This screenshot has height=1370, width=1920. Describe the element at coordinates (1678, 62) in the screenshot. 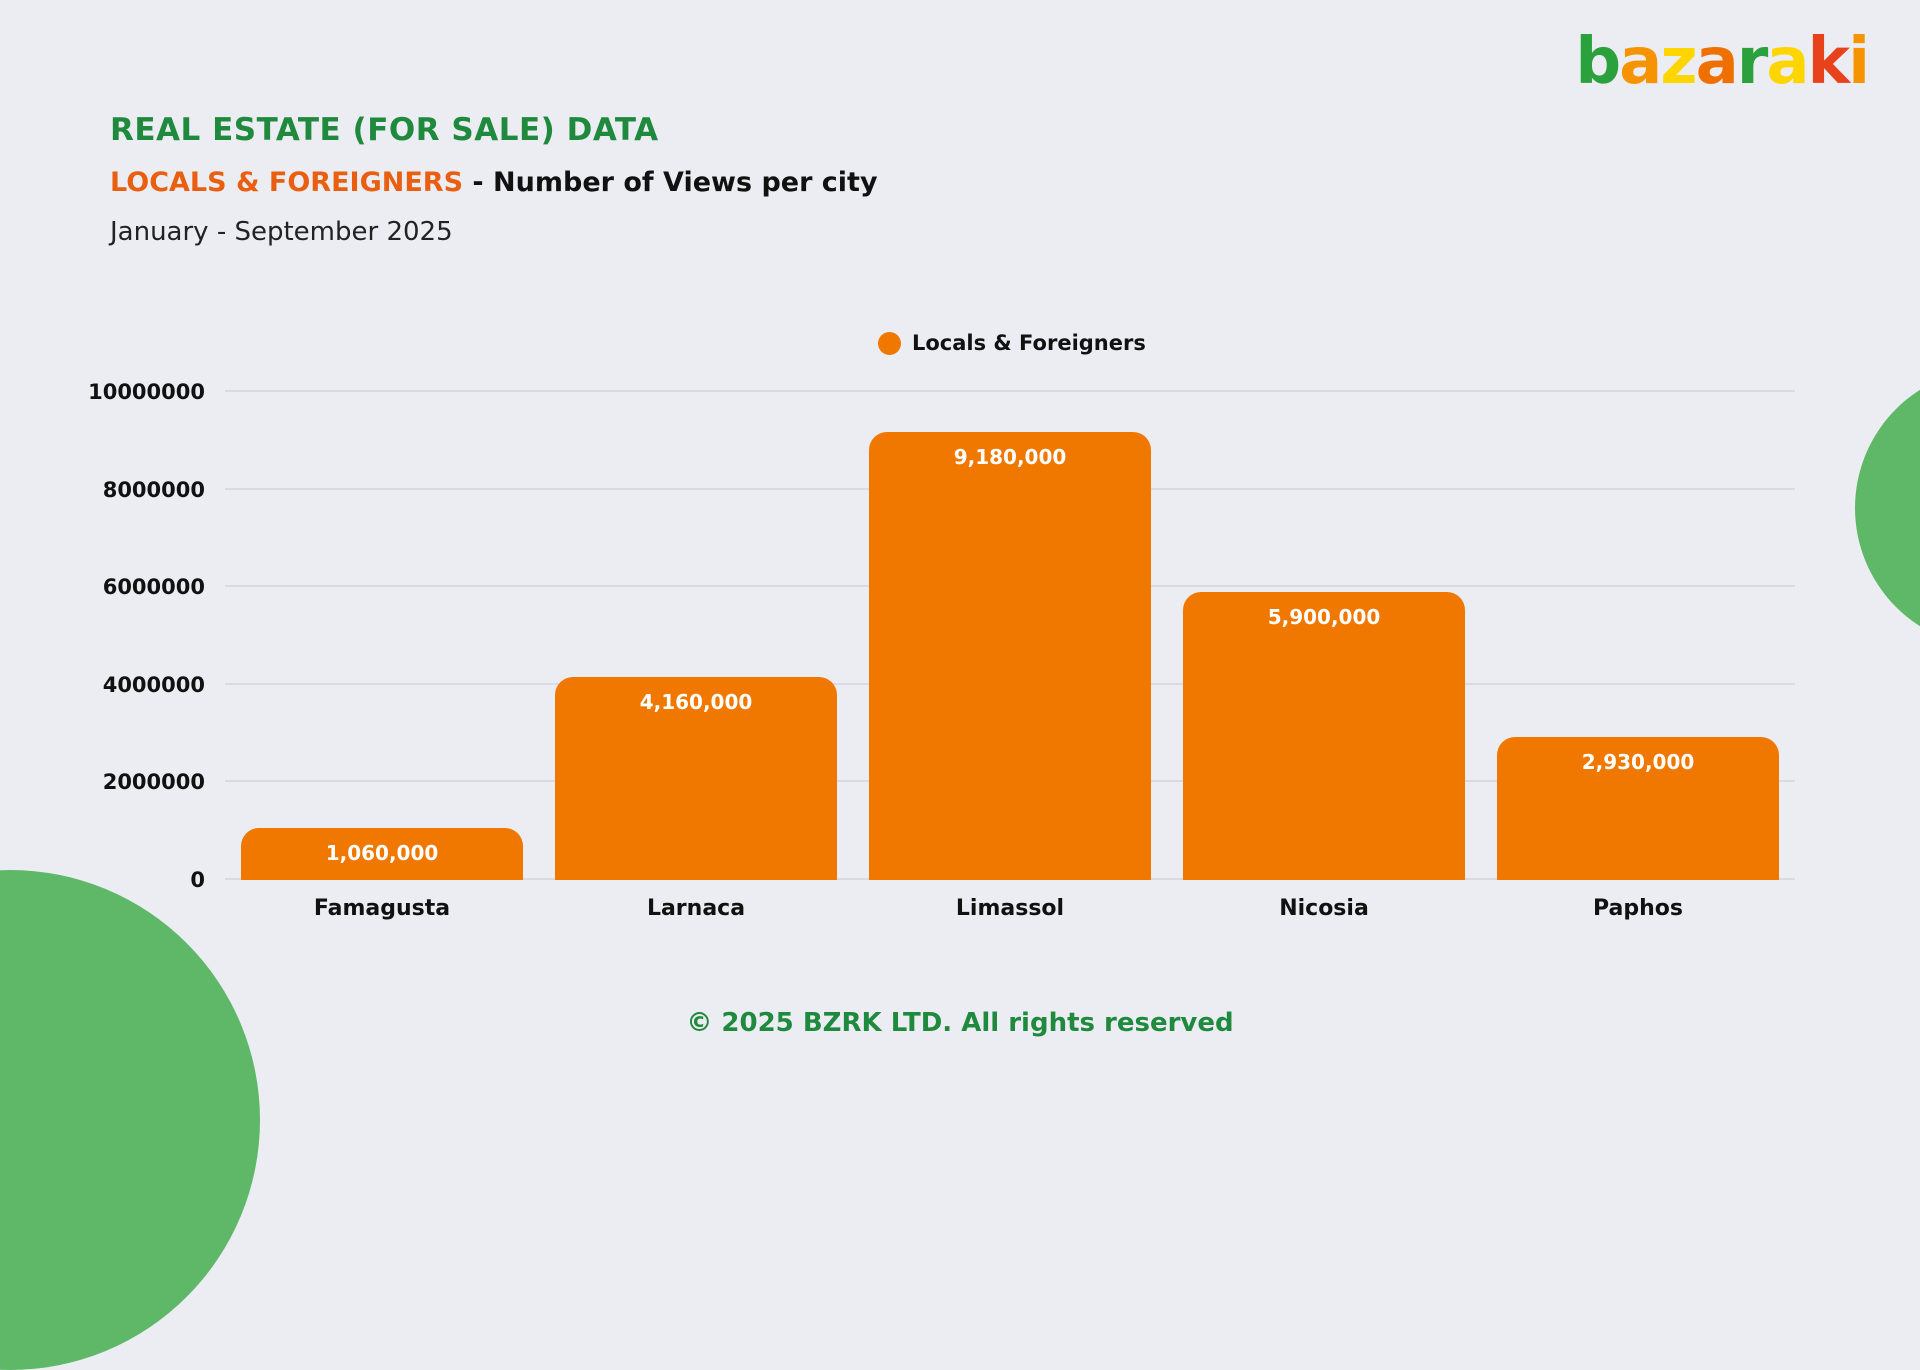

I see `logo-letter: z` at that location.